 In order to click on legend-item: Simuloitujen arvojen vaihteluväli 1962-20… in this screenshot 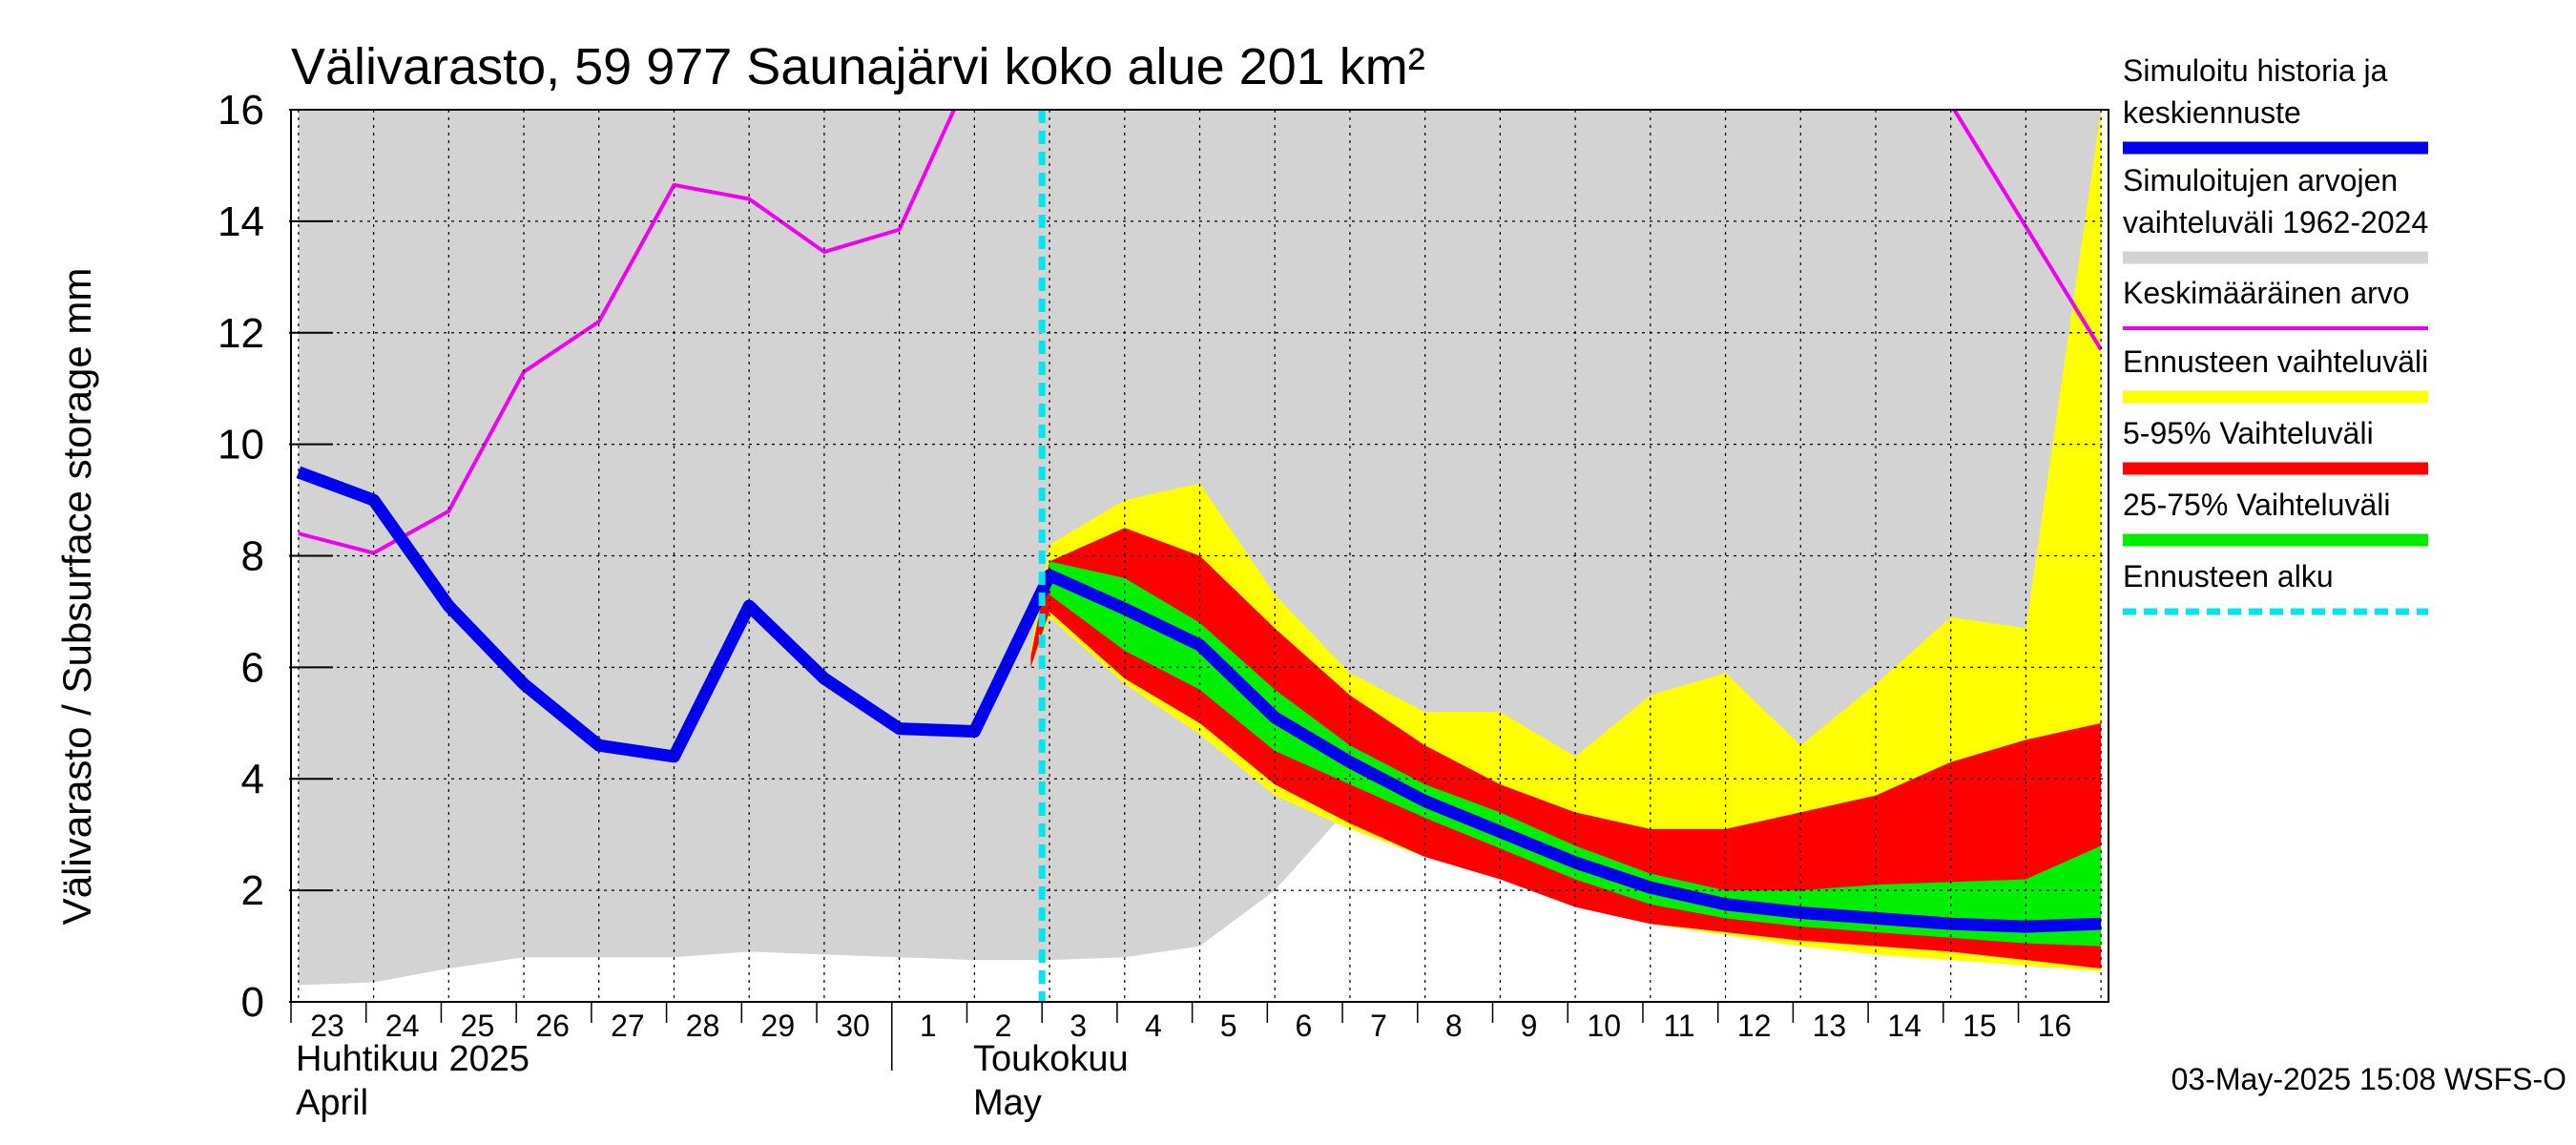, I will do `click(2275, 213)`.